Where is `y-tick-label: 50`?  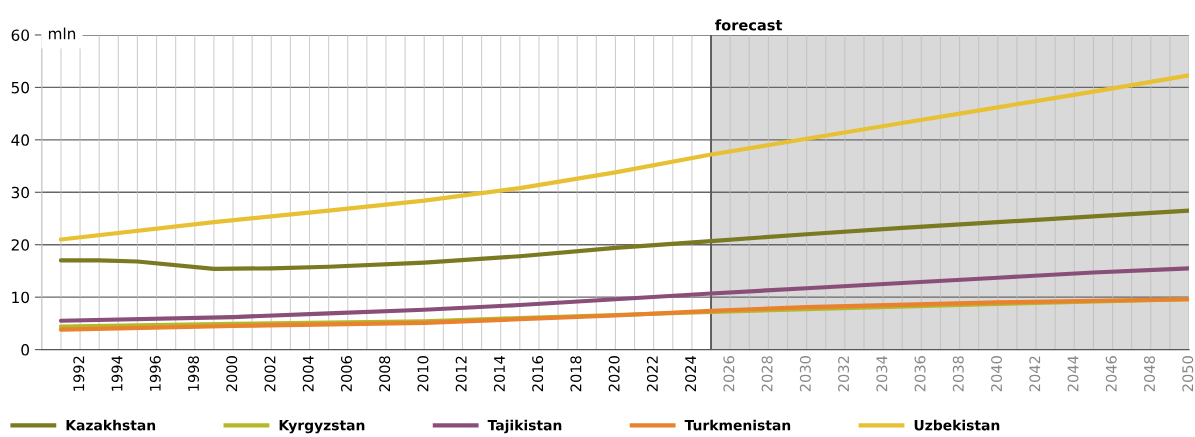 y-tick-label: 50 is located at coordinates (20, 87).